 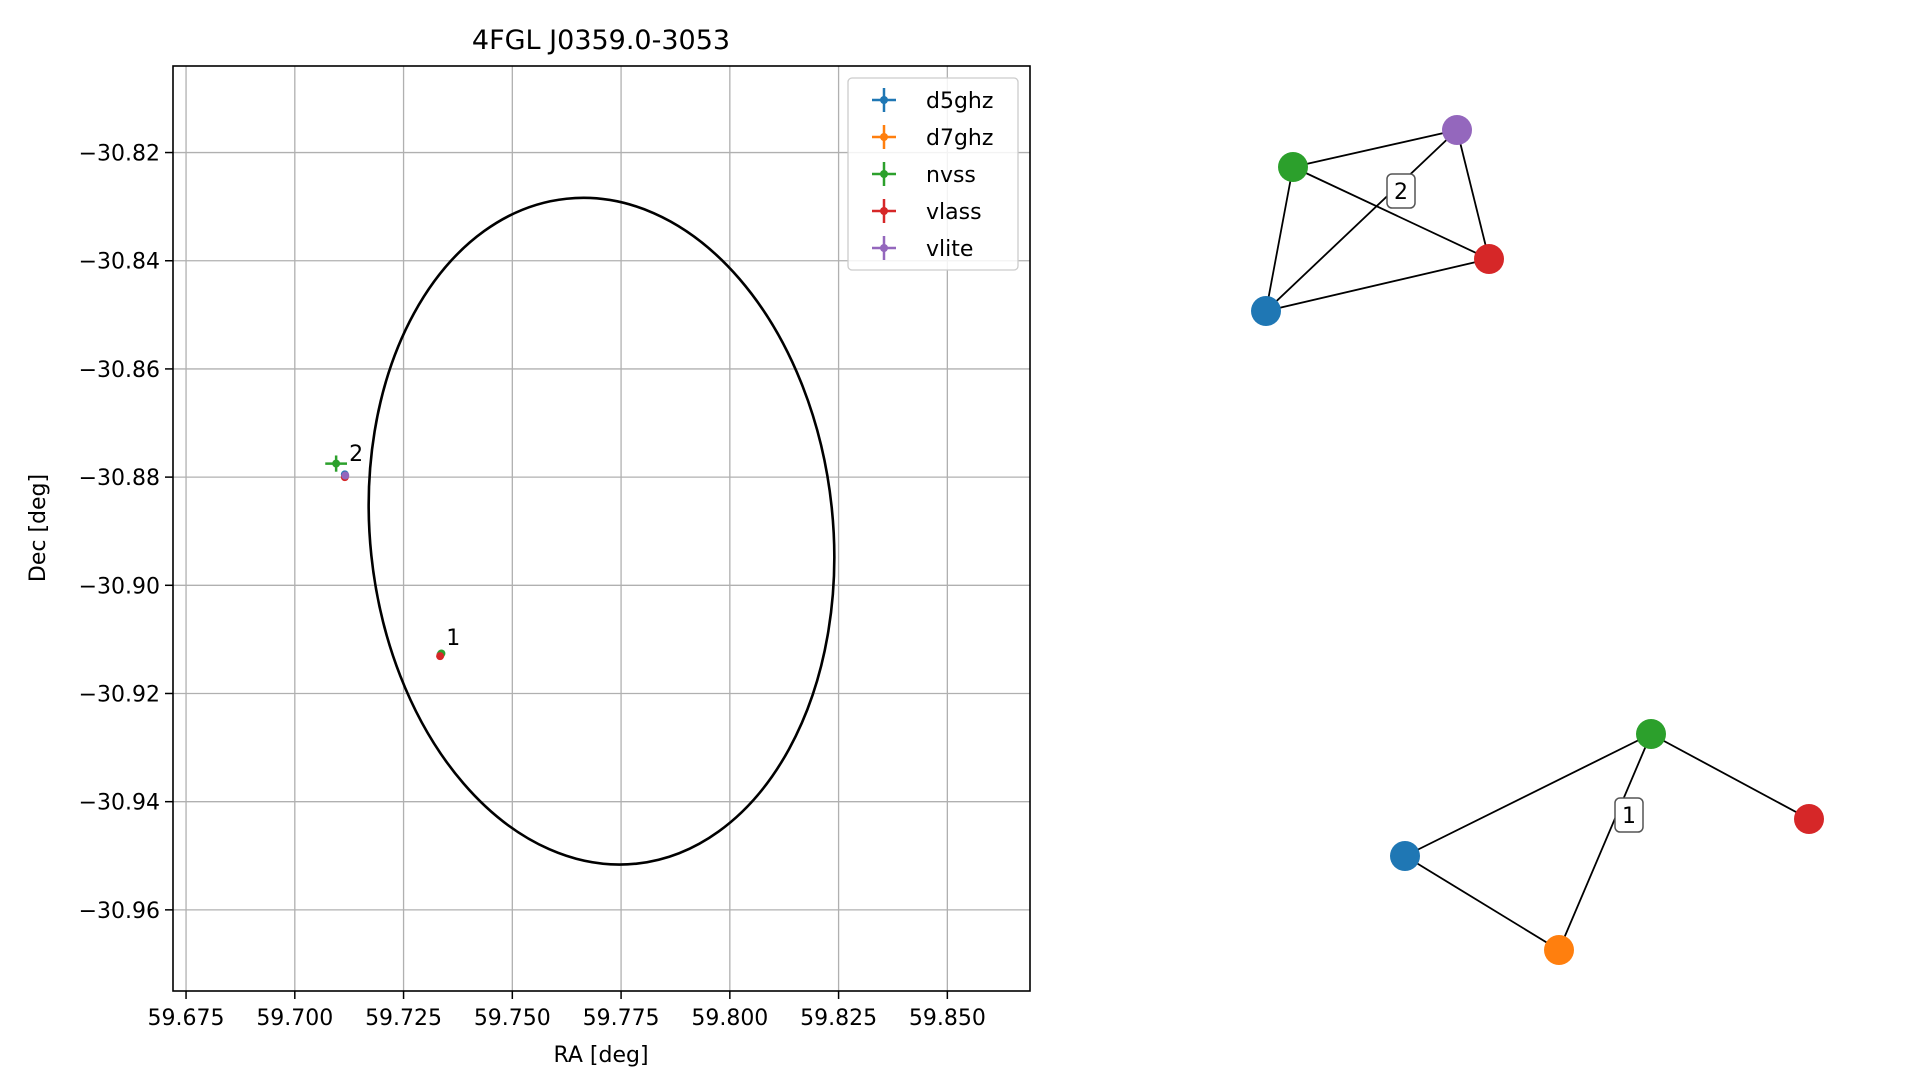 What do you see at coordinates (951, 175) in the screenshot?
I see `legend-label-nvss: nvss` at bounding box center [951, 175].